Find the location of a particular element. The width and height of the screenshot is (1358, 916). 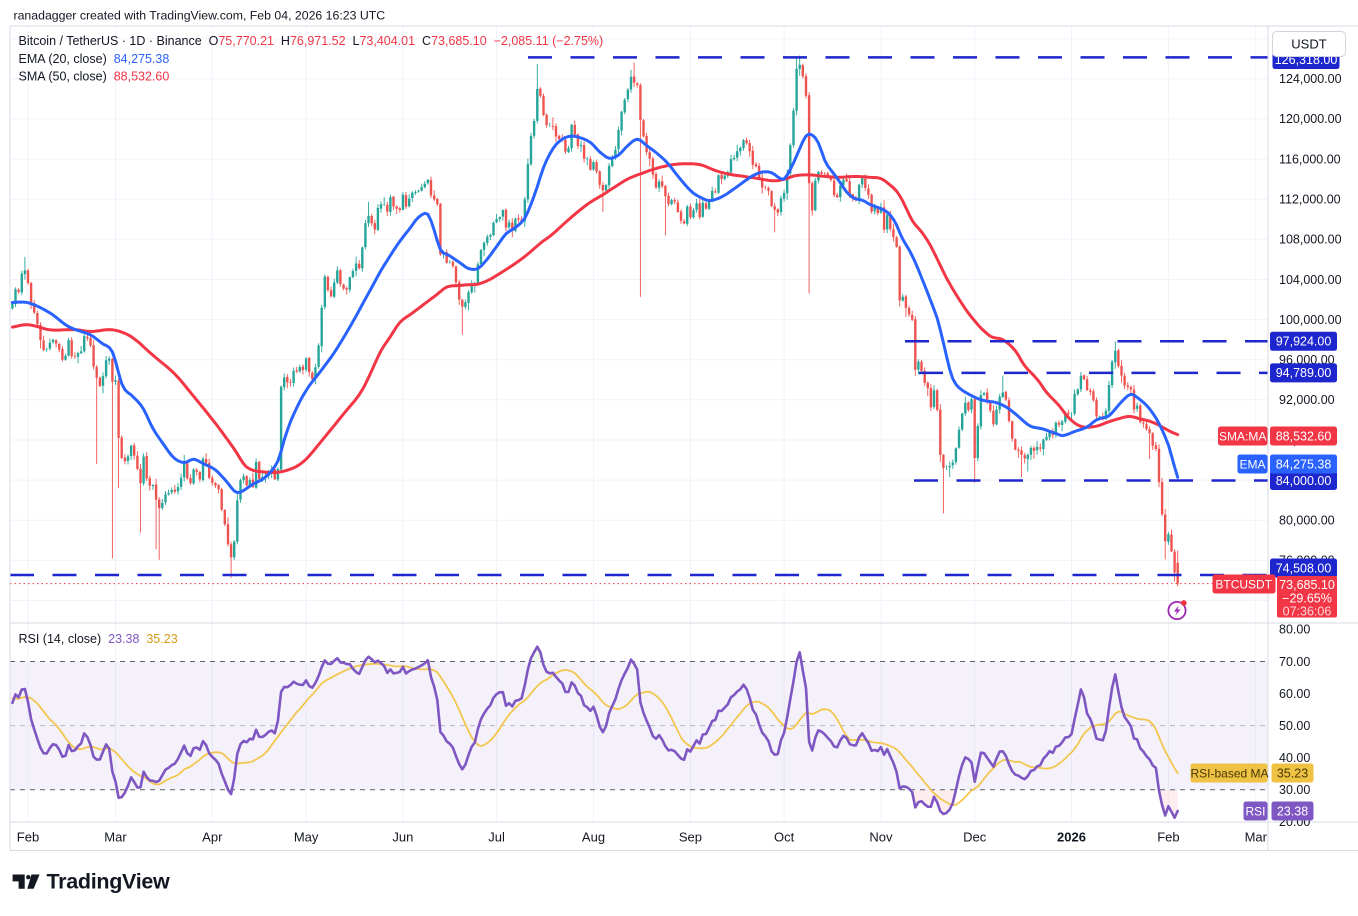

svg-text: 40.00 is located at coordinates (1294, 758).